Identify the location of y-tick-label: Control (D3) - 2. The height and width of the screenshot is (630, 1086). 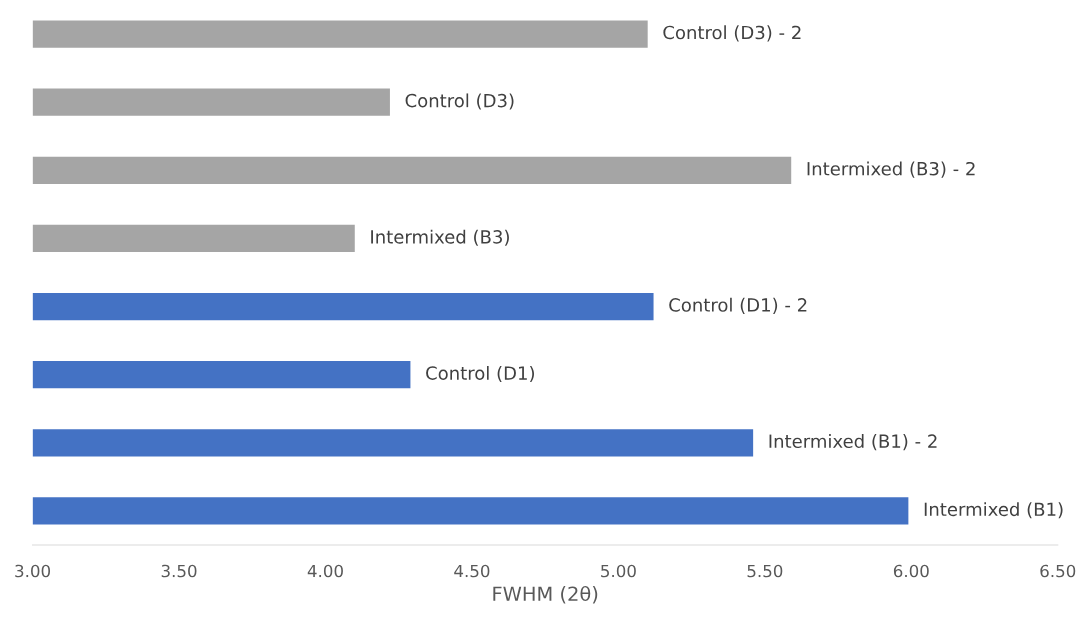
(732, 33).